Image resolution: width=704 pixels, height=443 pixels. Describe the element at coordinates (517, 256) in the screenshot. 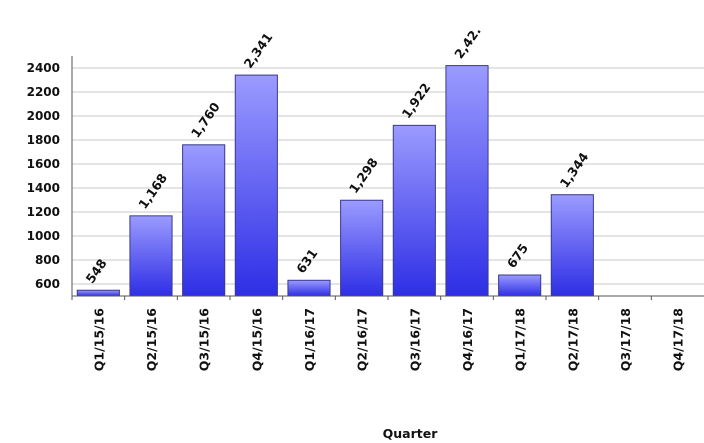

I see `data-label: 675` at that location.